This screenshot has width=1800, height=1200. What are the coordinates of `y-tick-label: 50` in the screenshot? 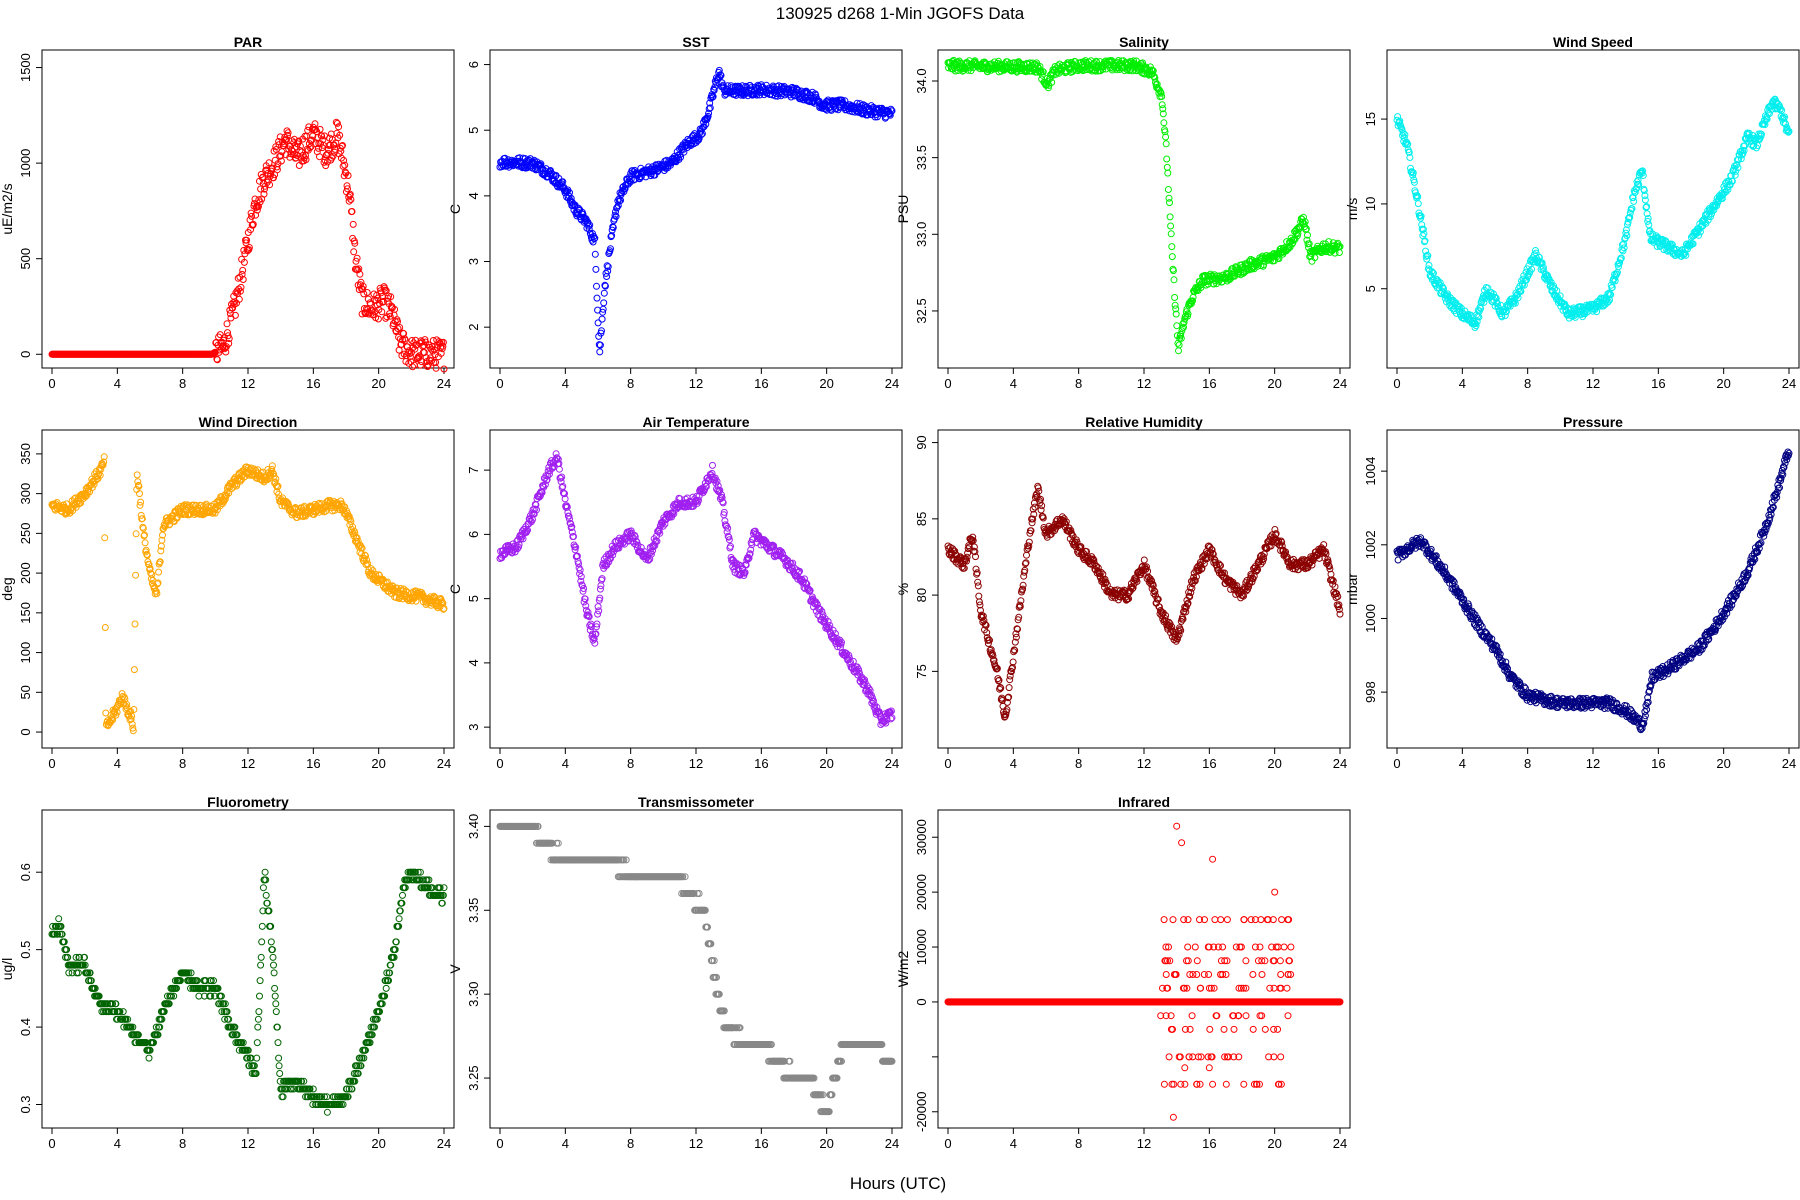 It's located at (25, 692).